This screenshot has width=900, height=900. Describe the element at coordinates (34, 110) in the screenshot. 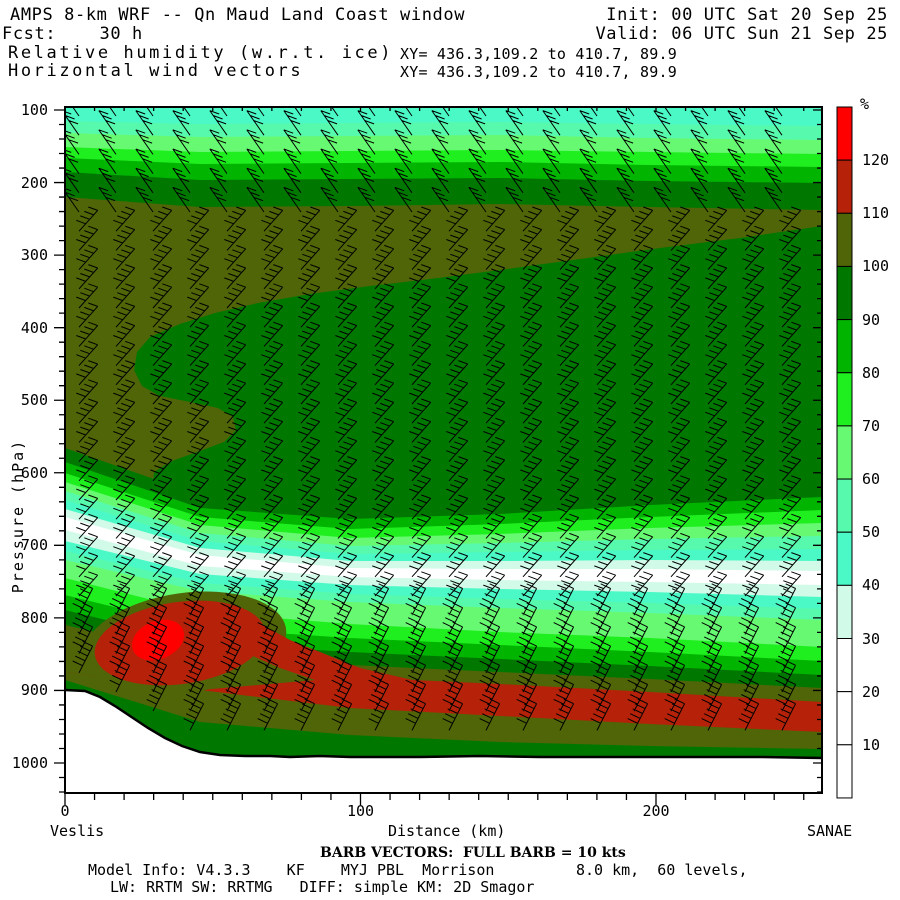

I see `y-tick-label: 100` at that location.